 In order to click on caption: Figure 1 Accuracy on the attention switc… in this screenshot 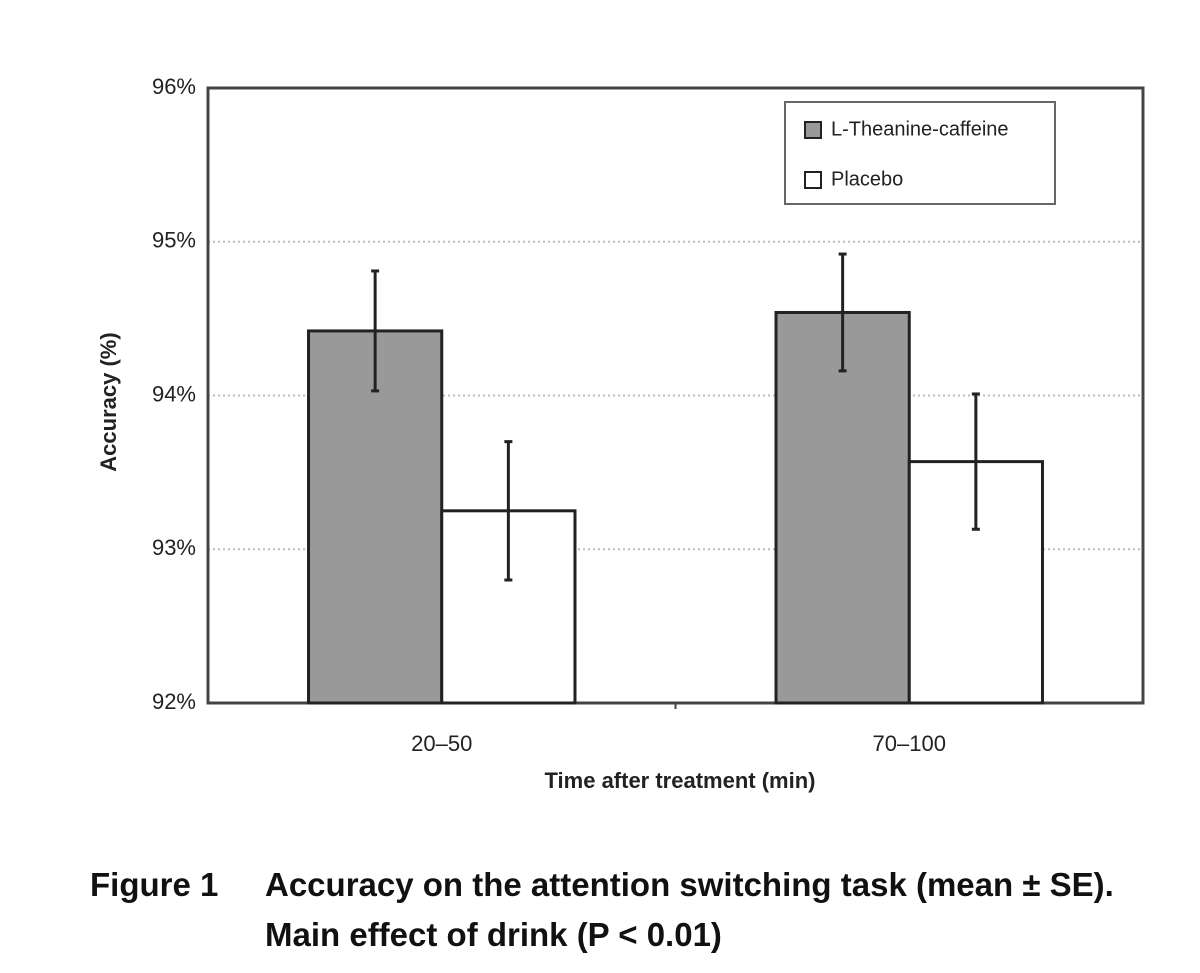, I will do `click(635, 910)`.